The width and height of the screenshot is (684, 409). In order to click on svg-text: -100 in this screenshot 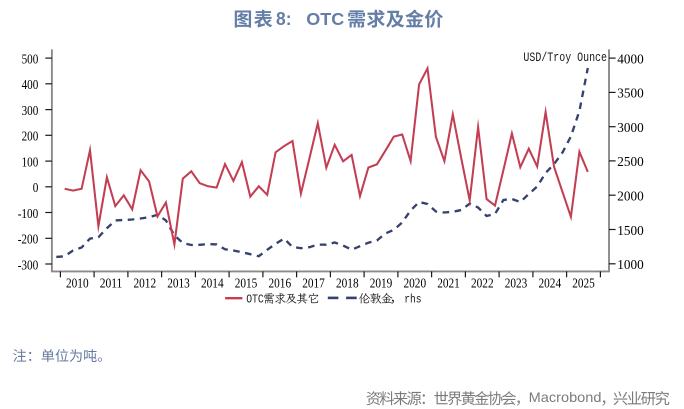, I will do `click(28, 213)`.